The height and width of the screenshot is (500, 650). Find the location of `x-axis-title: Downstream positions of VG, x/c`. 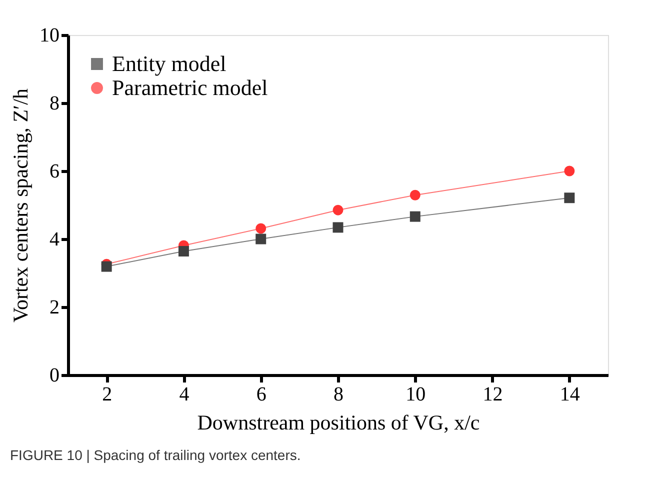

x-axis-title: Downstream positions of VG, x/c is located at coordinates (338, 422).